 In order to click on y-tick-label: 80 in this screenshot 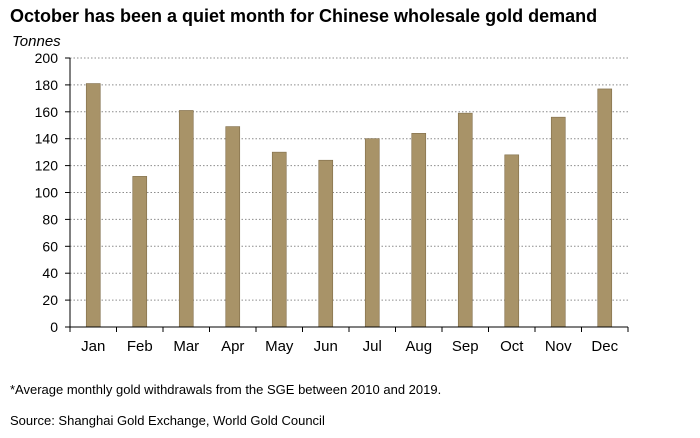, I will do `click(50, 219)`.